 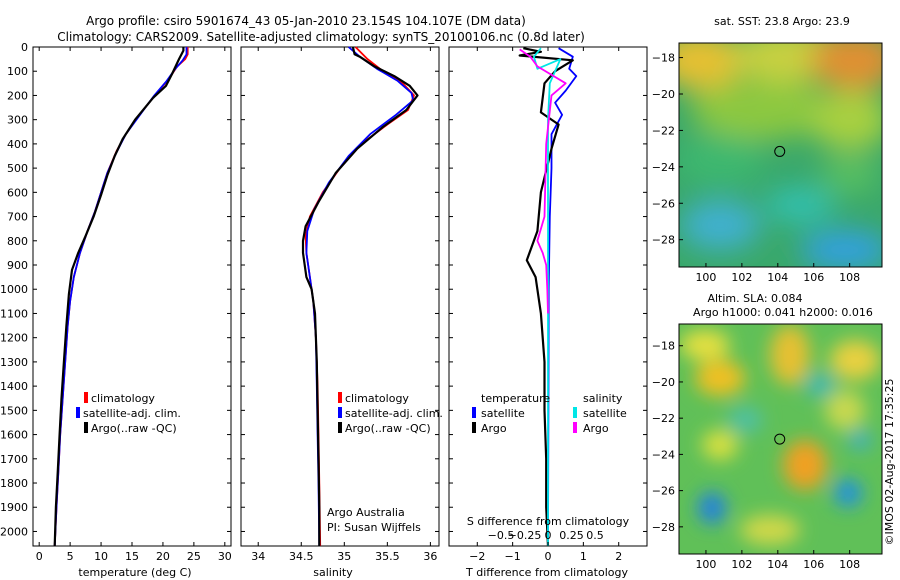 I want to click on temperature-x-tick-label: 30, so click(x=225, y=556).